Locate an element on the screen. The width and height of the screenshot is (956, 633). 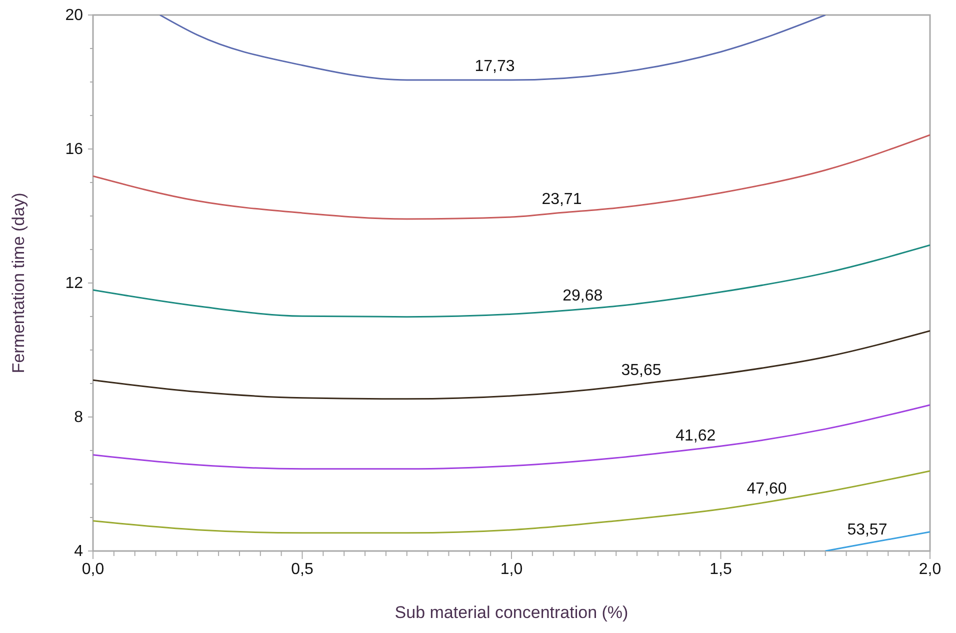
y-axis-title: Fermentation time (day) is located at coordinates (18, 283).